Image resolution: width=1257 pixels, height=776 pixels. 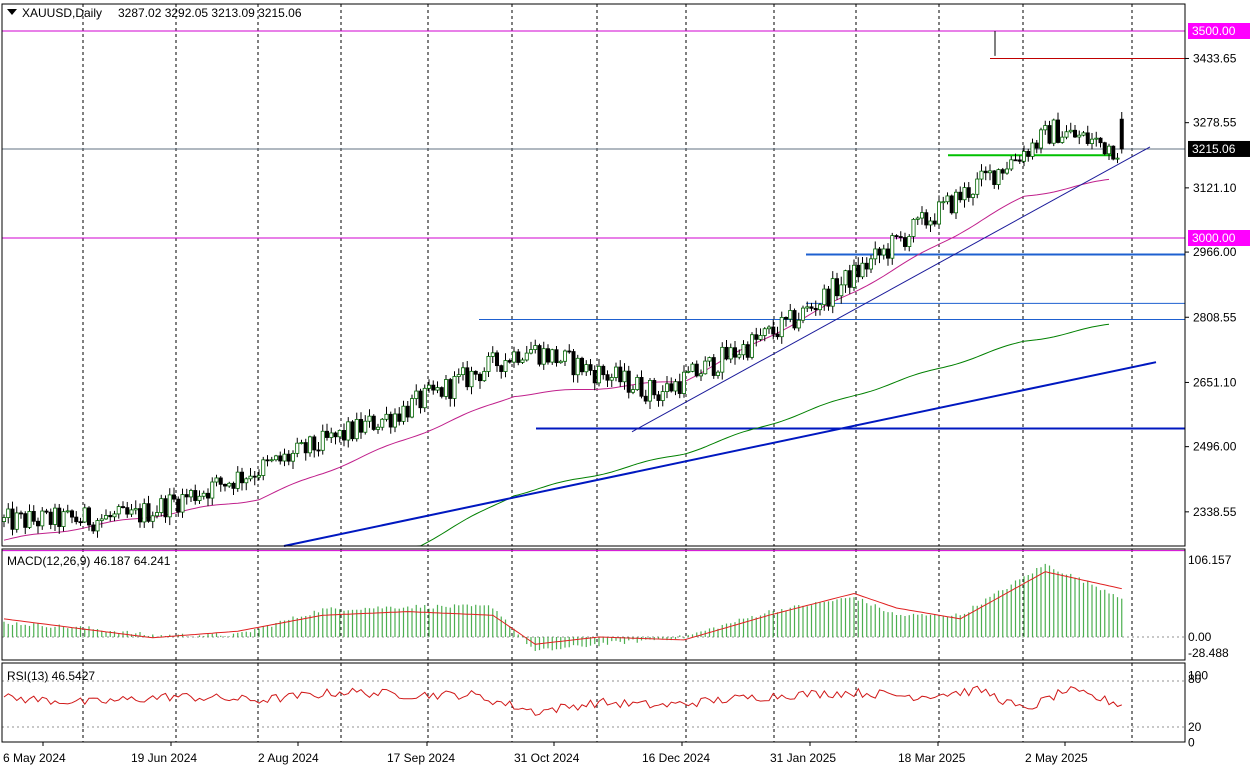 What do you see at coordinates (562, 700) in the screenshot?
I see `rsi-line` at bounding box center [562, 700].